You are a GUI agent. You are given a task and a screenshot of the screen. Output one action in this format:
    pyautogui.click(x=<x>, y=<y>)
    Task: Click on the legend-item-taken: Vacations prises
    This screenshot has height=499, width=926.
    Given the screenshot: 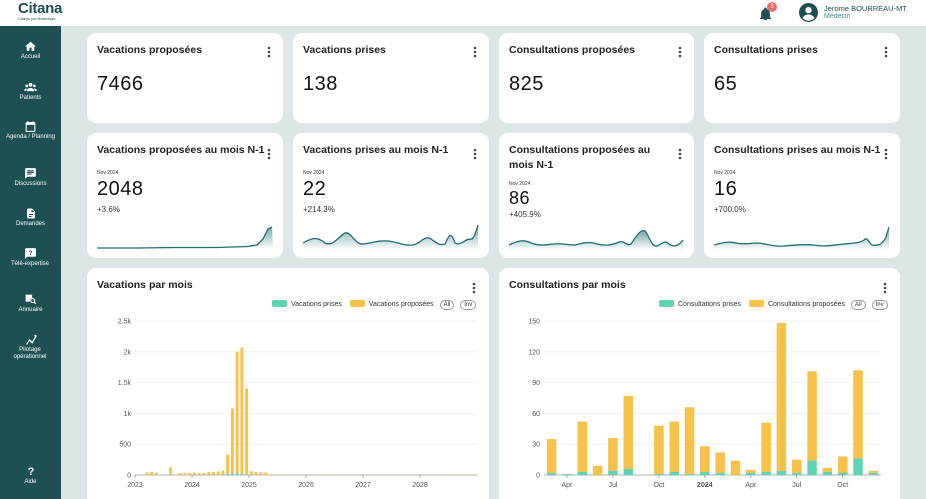 What is the action you would take?
    pyautogui.click(x=307, y=304)
    